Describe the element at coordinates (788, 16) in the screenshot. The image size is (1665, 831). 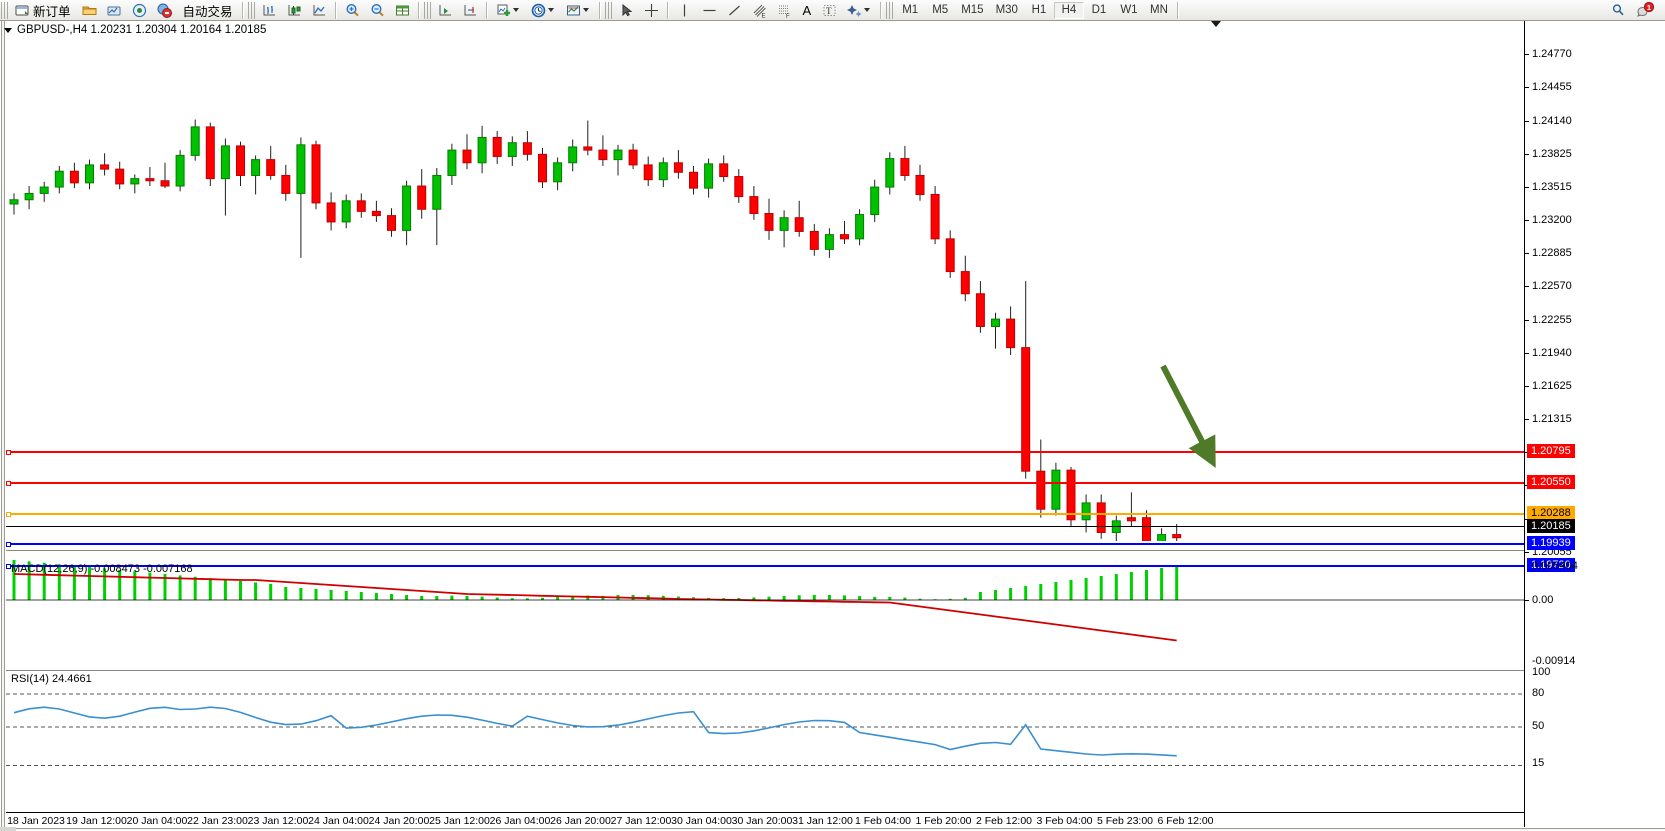
I see `svg-text: F` at that location.